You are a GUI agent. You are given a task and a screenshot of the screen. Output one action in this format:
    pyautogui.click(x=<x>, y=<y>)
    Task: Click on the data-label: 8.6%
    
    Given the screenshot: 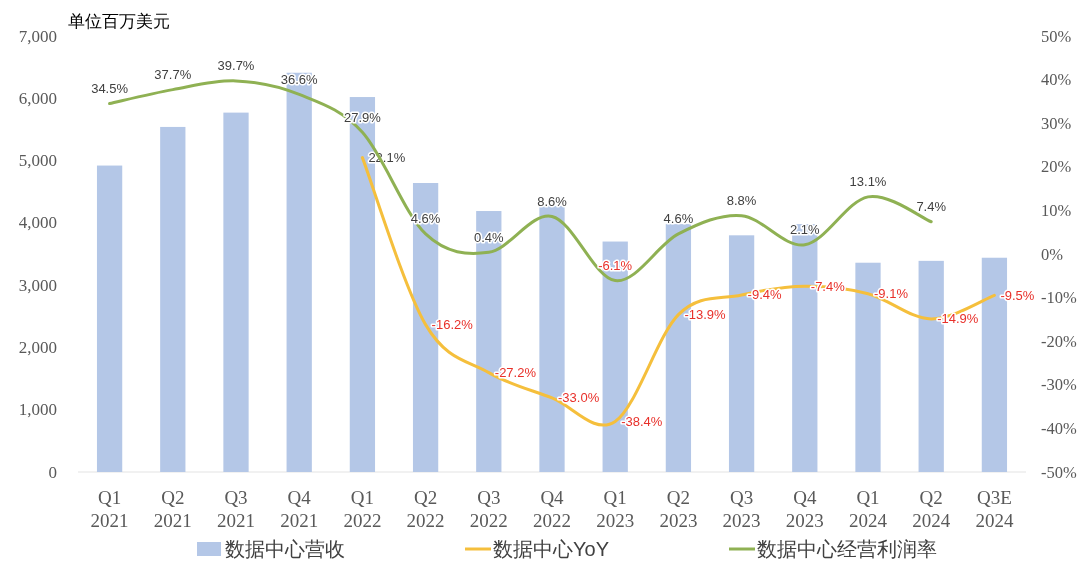 What is the action you would take?
    pyautogui.click(x=552, y=201)
    